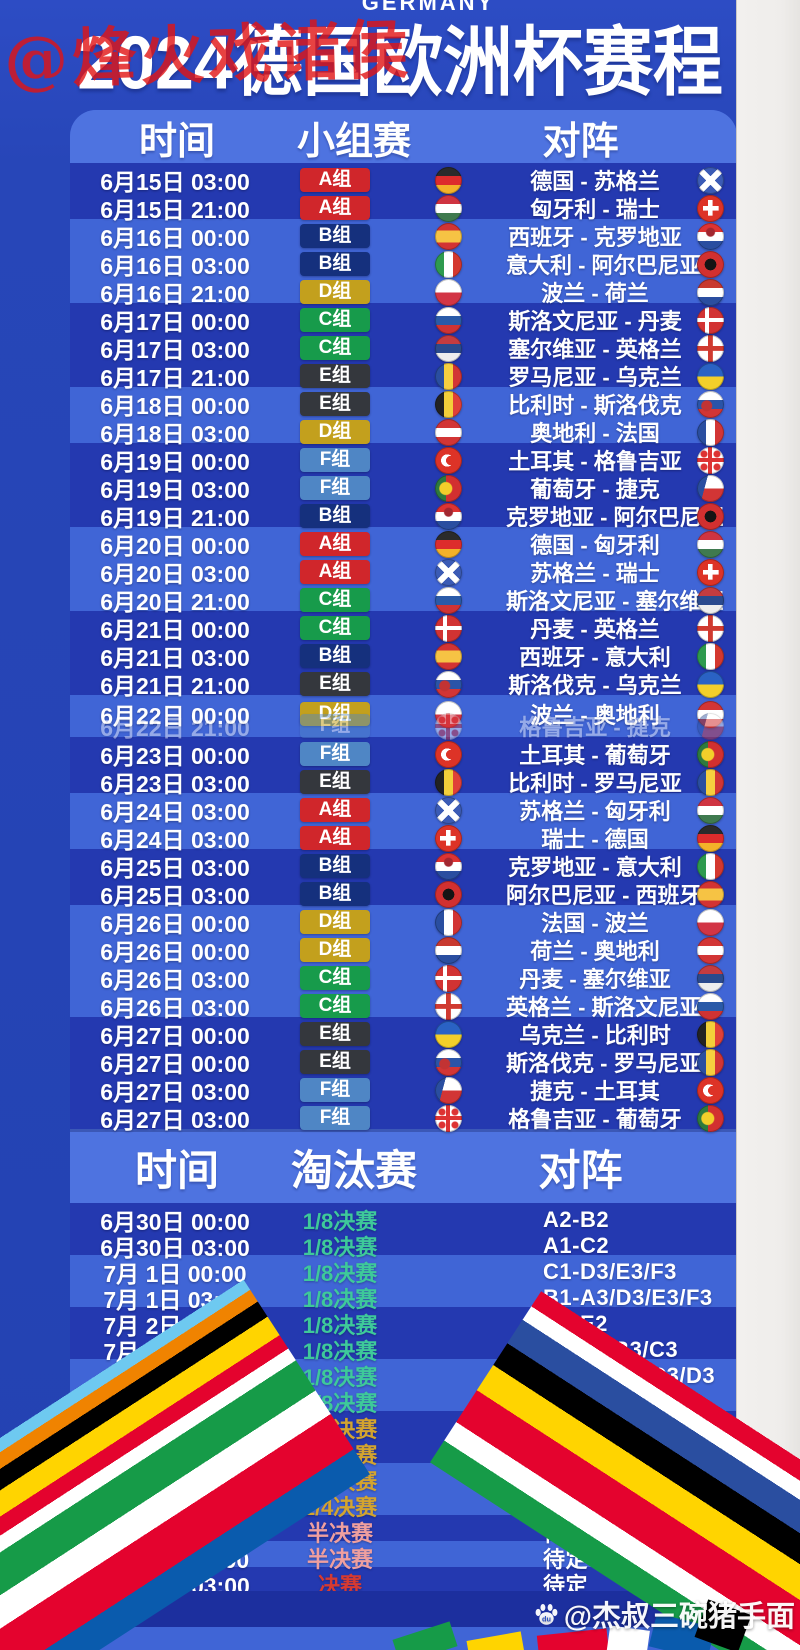 The height and width of the screenshot is (1650, 800). What do you see at coordinates (175, 728) in the screenshot?
I see `match-time: 6月22日 21:00` at bounding box center [175, 728].